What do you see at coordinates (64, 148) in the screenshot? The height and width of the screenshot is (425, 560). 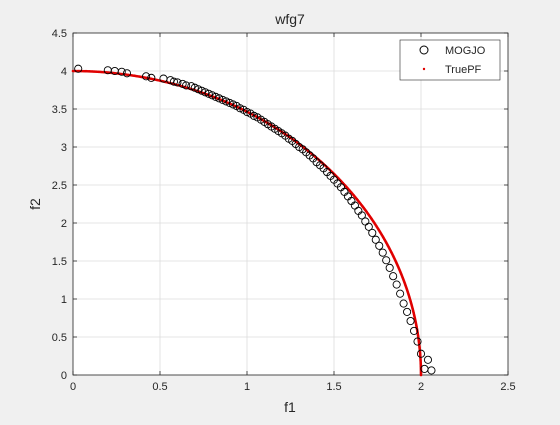 I see `y-tick-label: 3` at bounding box center [64, 148].